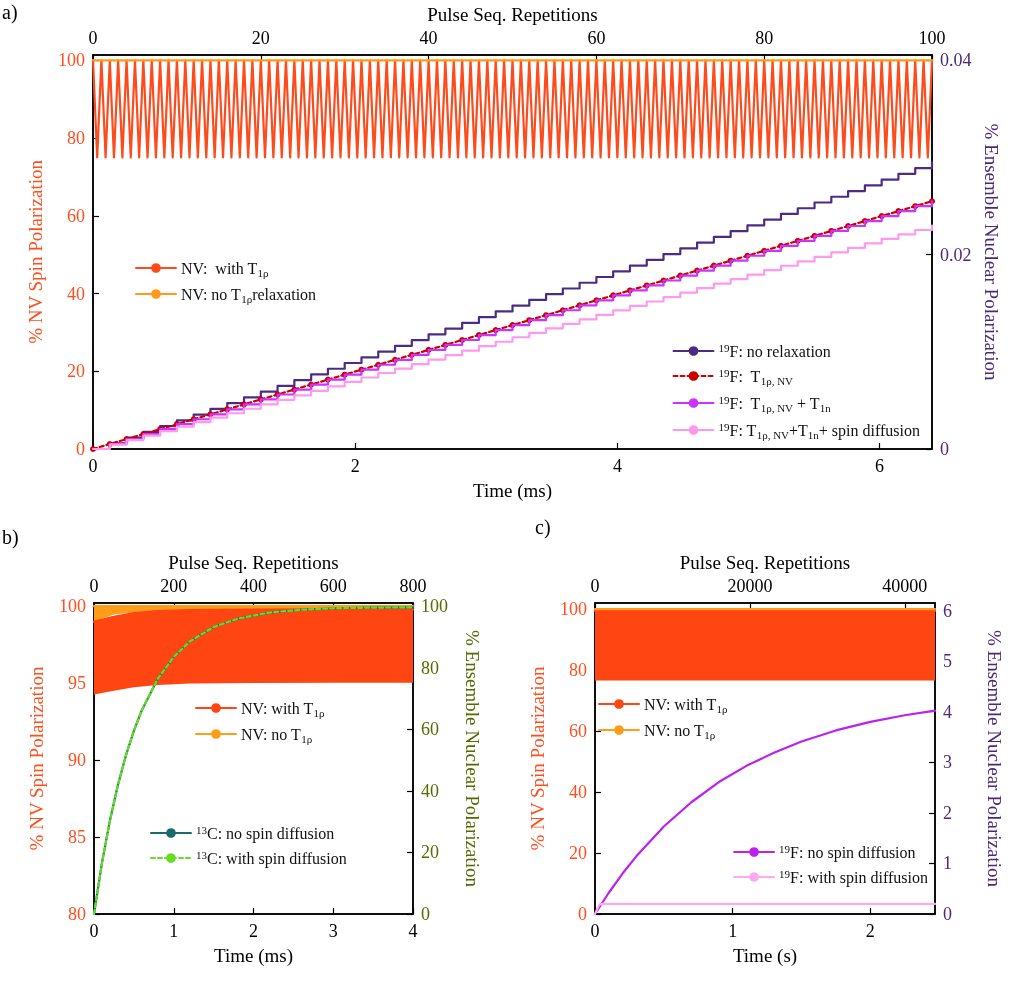 Image resolution: width=1015 pixels, height=996 pixels. I want to click on y-tick-label: 90, so click(77, 760).